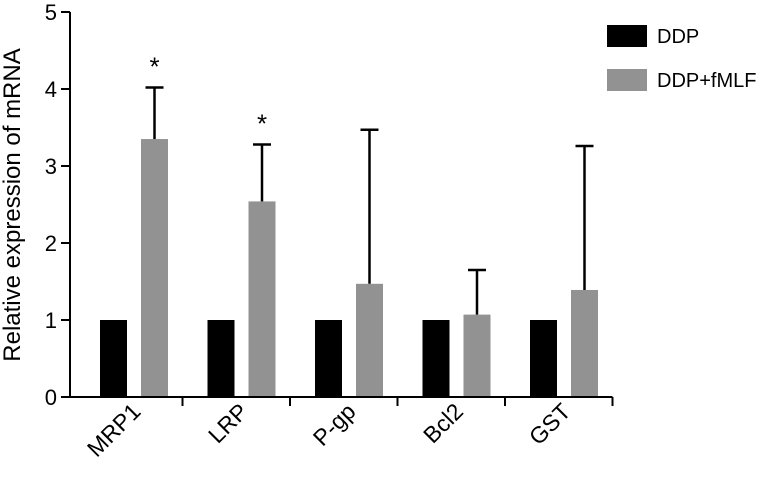  I want to click on bar-ddp-fmlf-gst, so click(584, 343).